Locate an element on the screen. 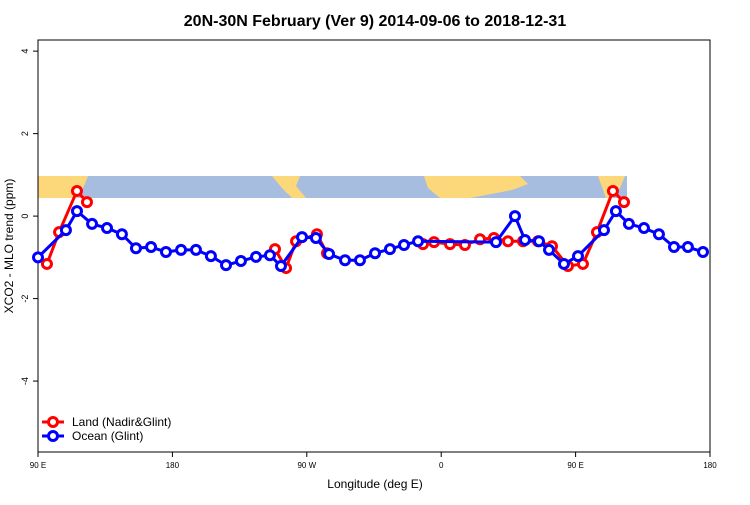 This screenshot has height=505, width=750. map-strip is located at coordinates (332, 187).